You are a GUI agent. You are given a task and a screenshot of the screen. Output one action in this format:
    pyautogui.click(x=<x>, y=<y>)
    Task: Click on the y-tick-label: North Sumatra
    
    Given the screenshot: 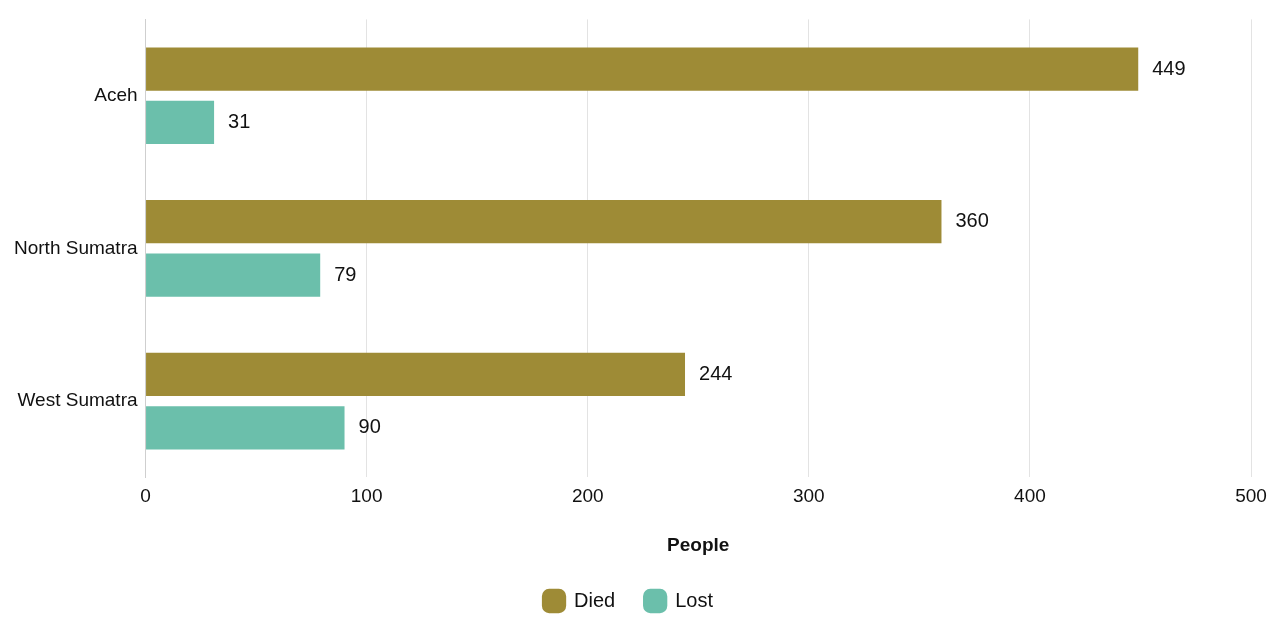 What is the action you would take?
    pyautogui.click(x=76, y=247)
    